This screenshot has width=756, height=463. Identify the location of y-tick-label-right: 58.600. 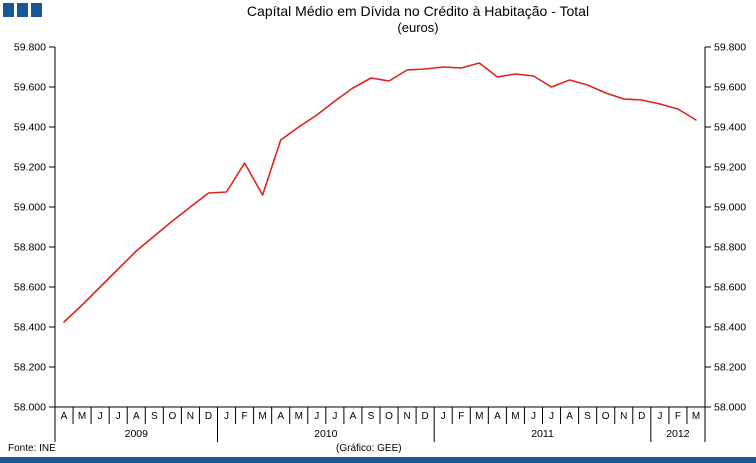
(730, 288).